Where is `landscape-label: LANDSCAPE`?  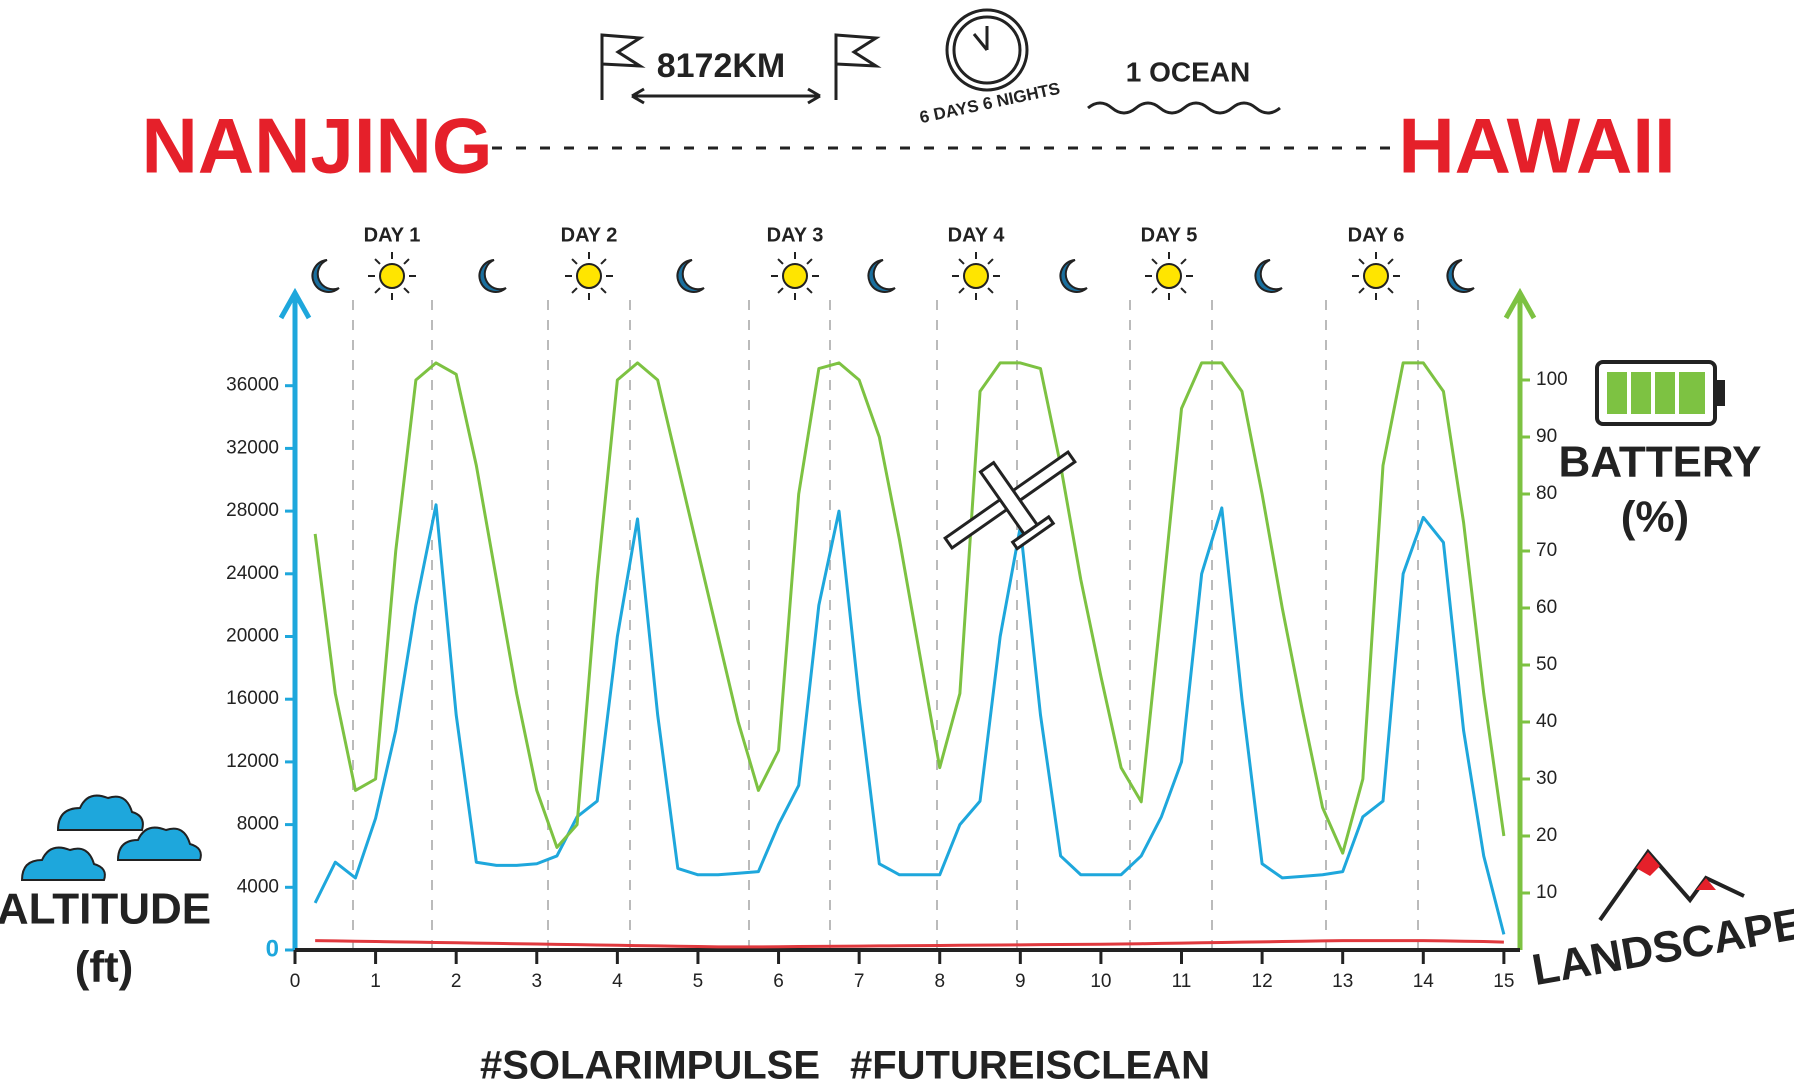 landscape-label: LANDSCAPE is located at coordinates (1661, 947).